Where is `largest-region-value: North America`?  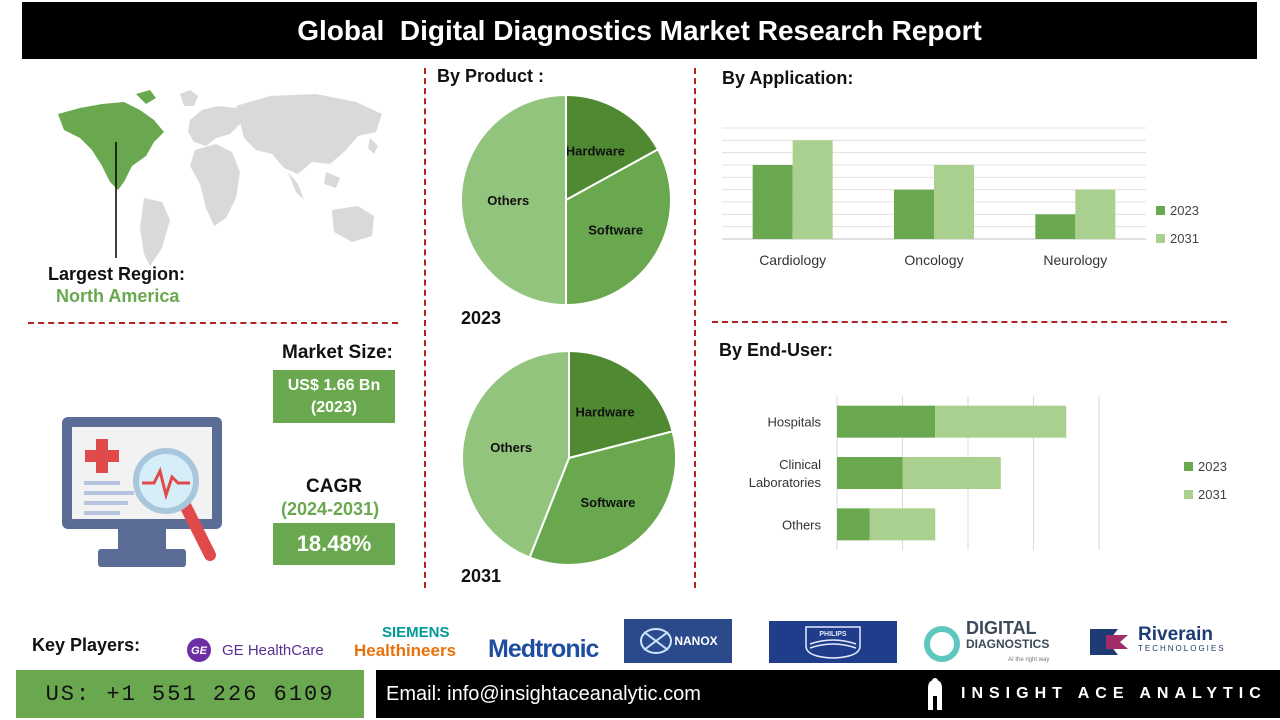
largest-region-value: North America is located at coordinates (118, 296).